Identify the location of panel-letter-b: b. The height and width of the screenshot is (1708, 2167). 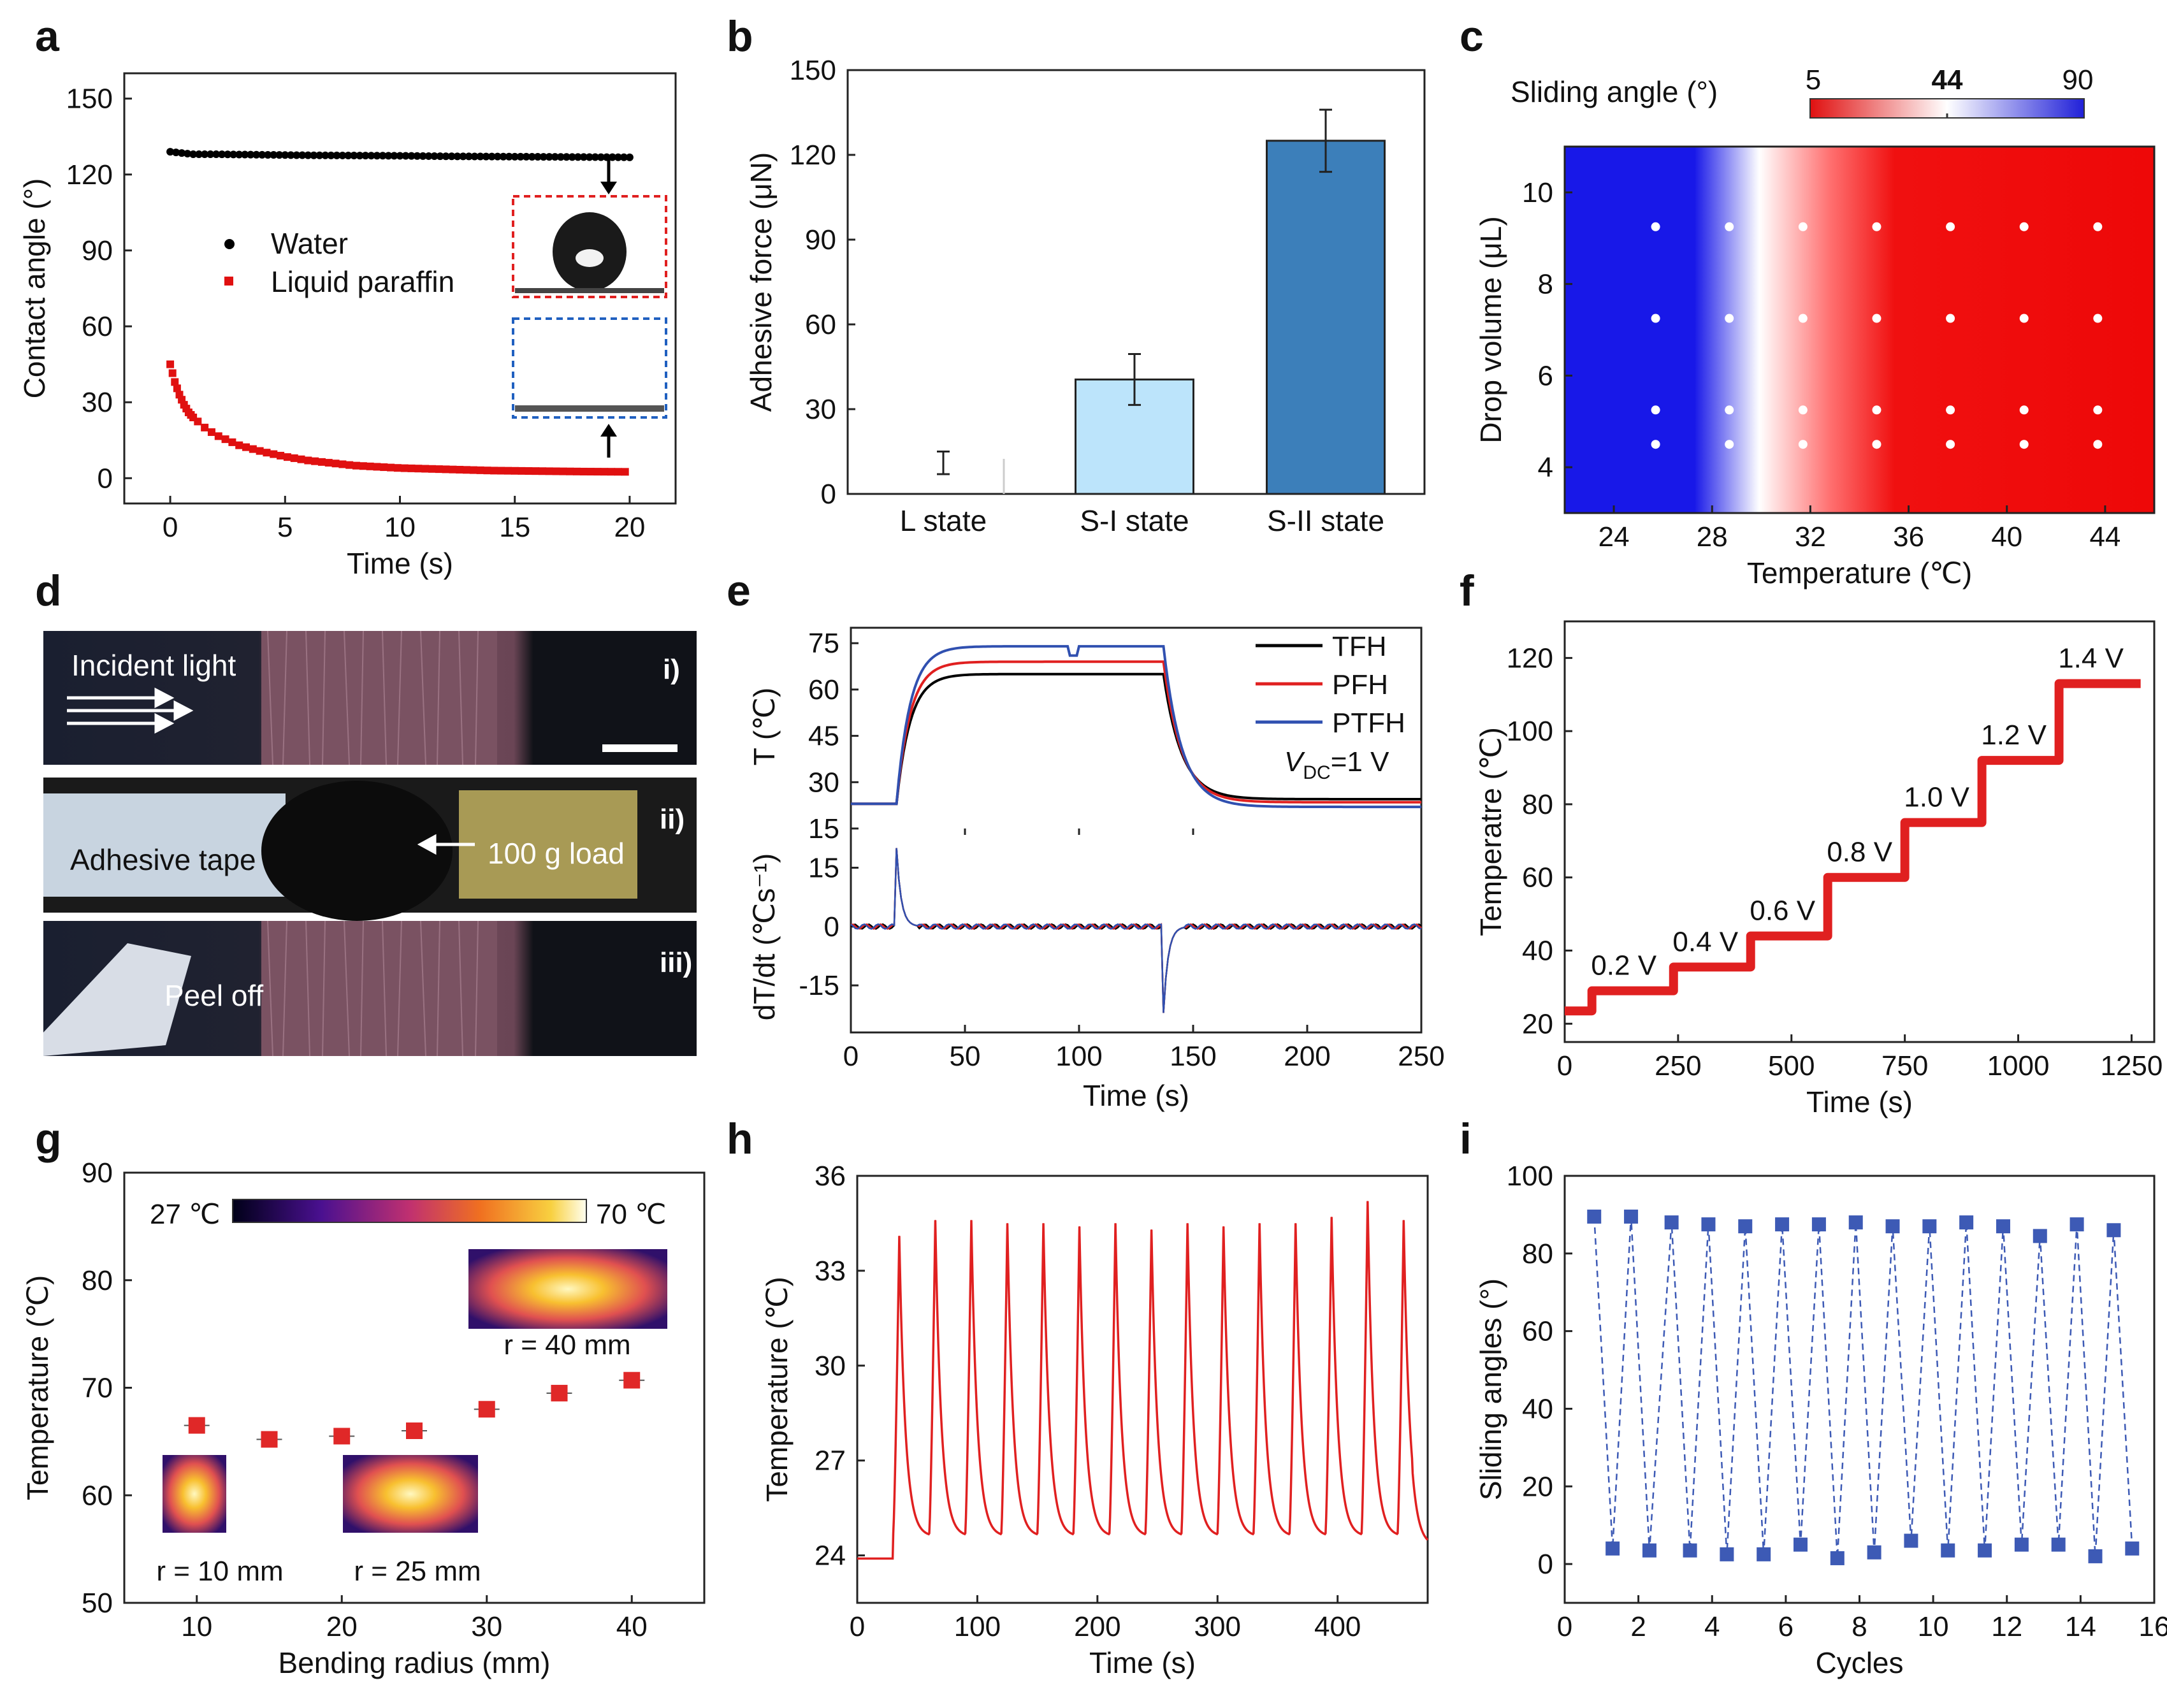
(740, 36).